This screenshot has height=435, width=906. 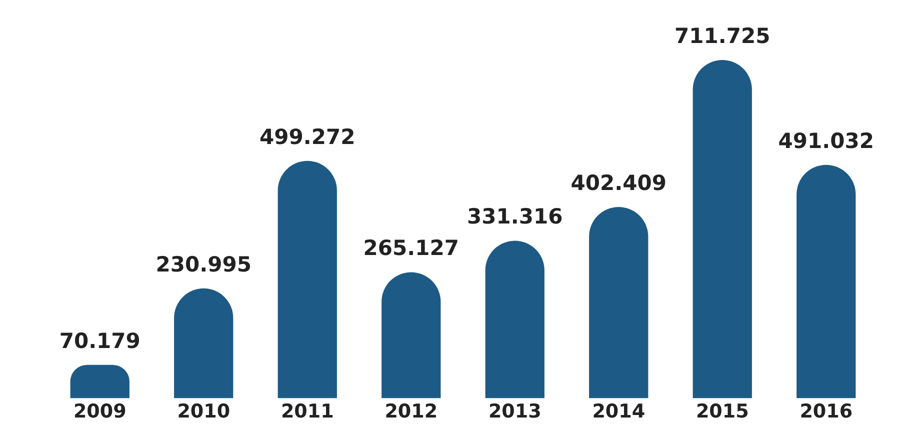 What do you see at coordinates (203, 411) in the screenshot?
I see `x-tick-label: 2010` at bounding box center [203, 411].